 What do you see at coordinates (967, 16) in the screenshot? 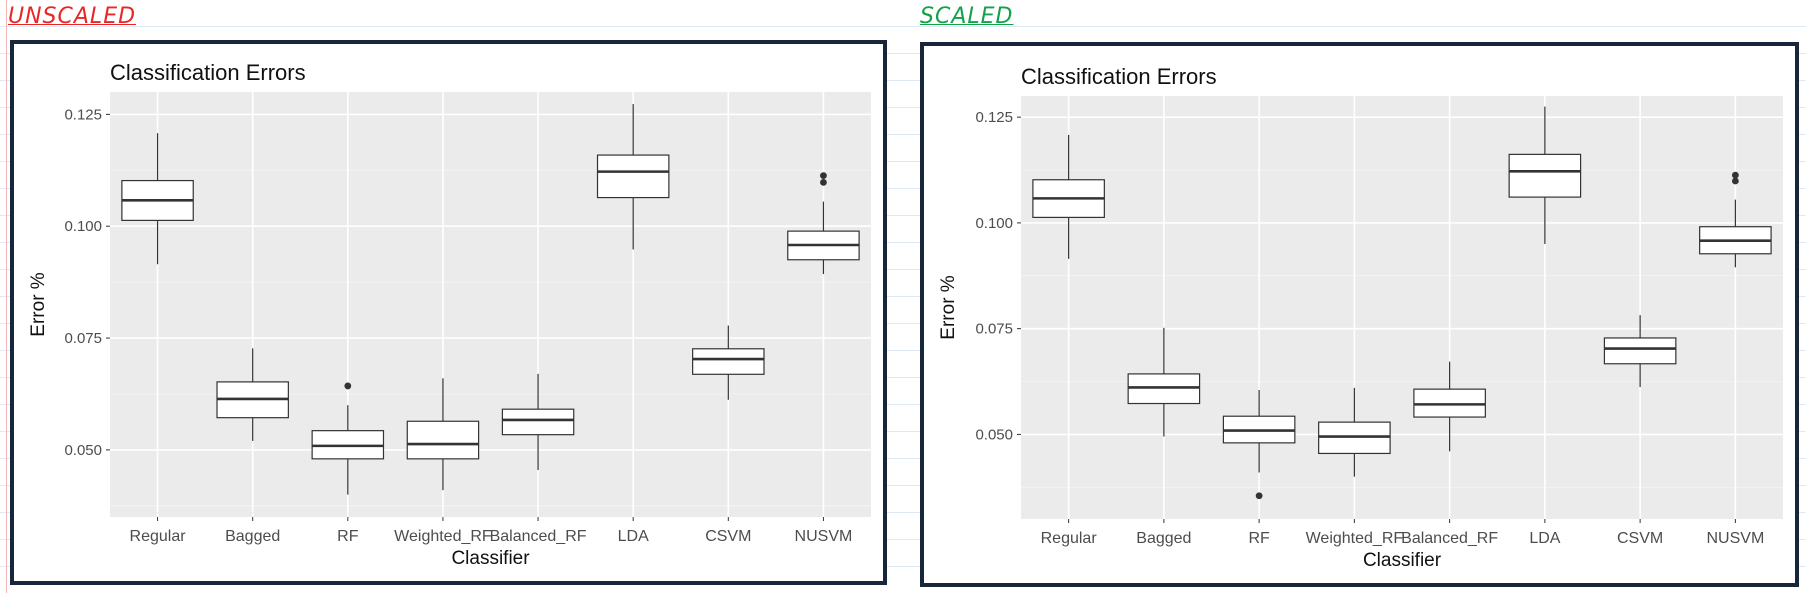
I see `scaled-annotation: SCALED` at bounding box center [967, 16].